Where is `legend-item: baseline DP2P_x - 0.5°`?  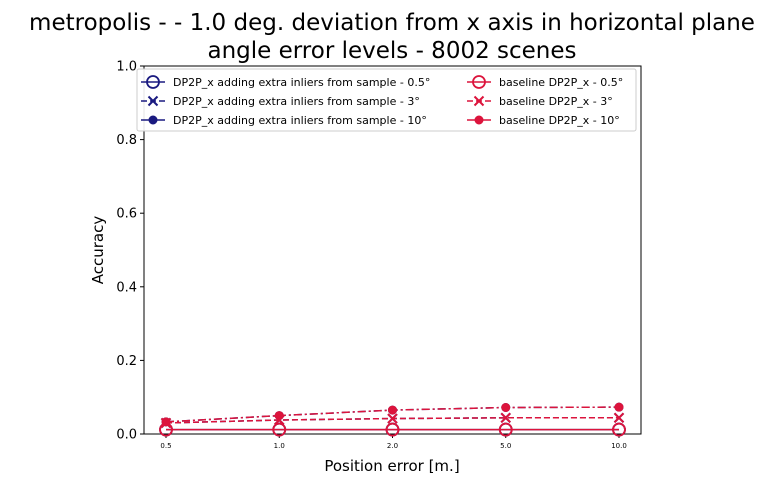
legend-item: baseline DP2P_x - 0.5° is located at coordinates (545, 82).